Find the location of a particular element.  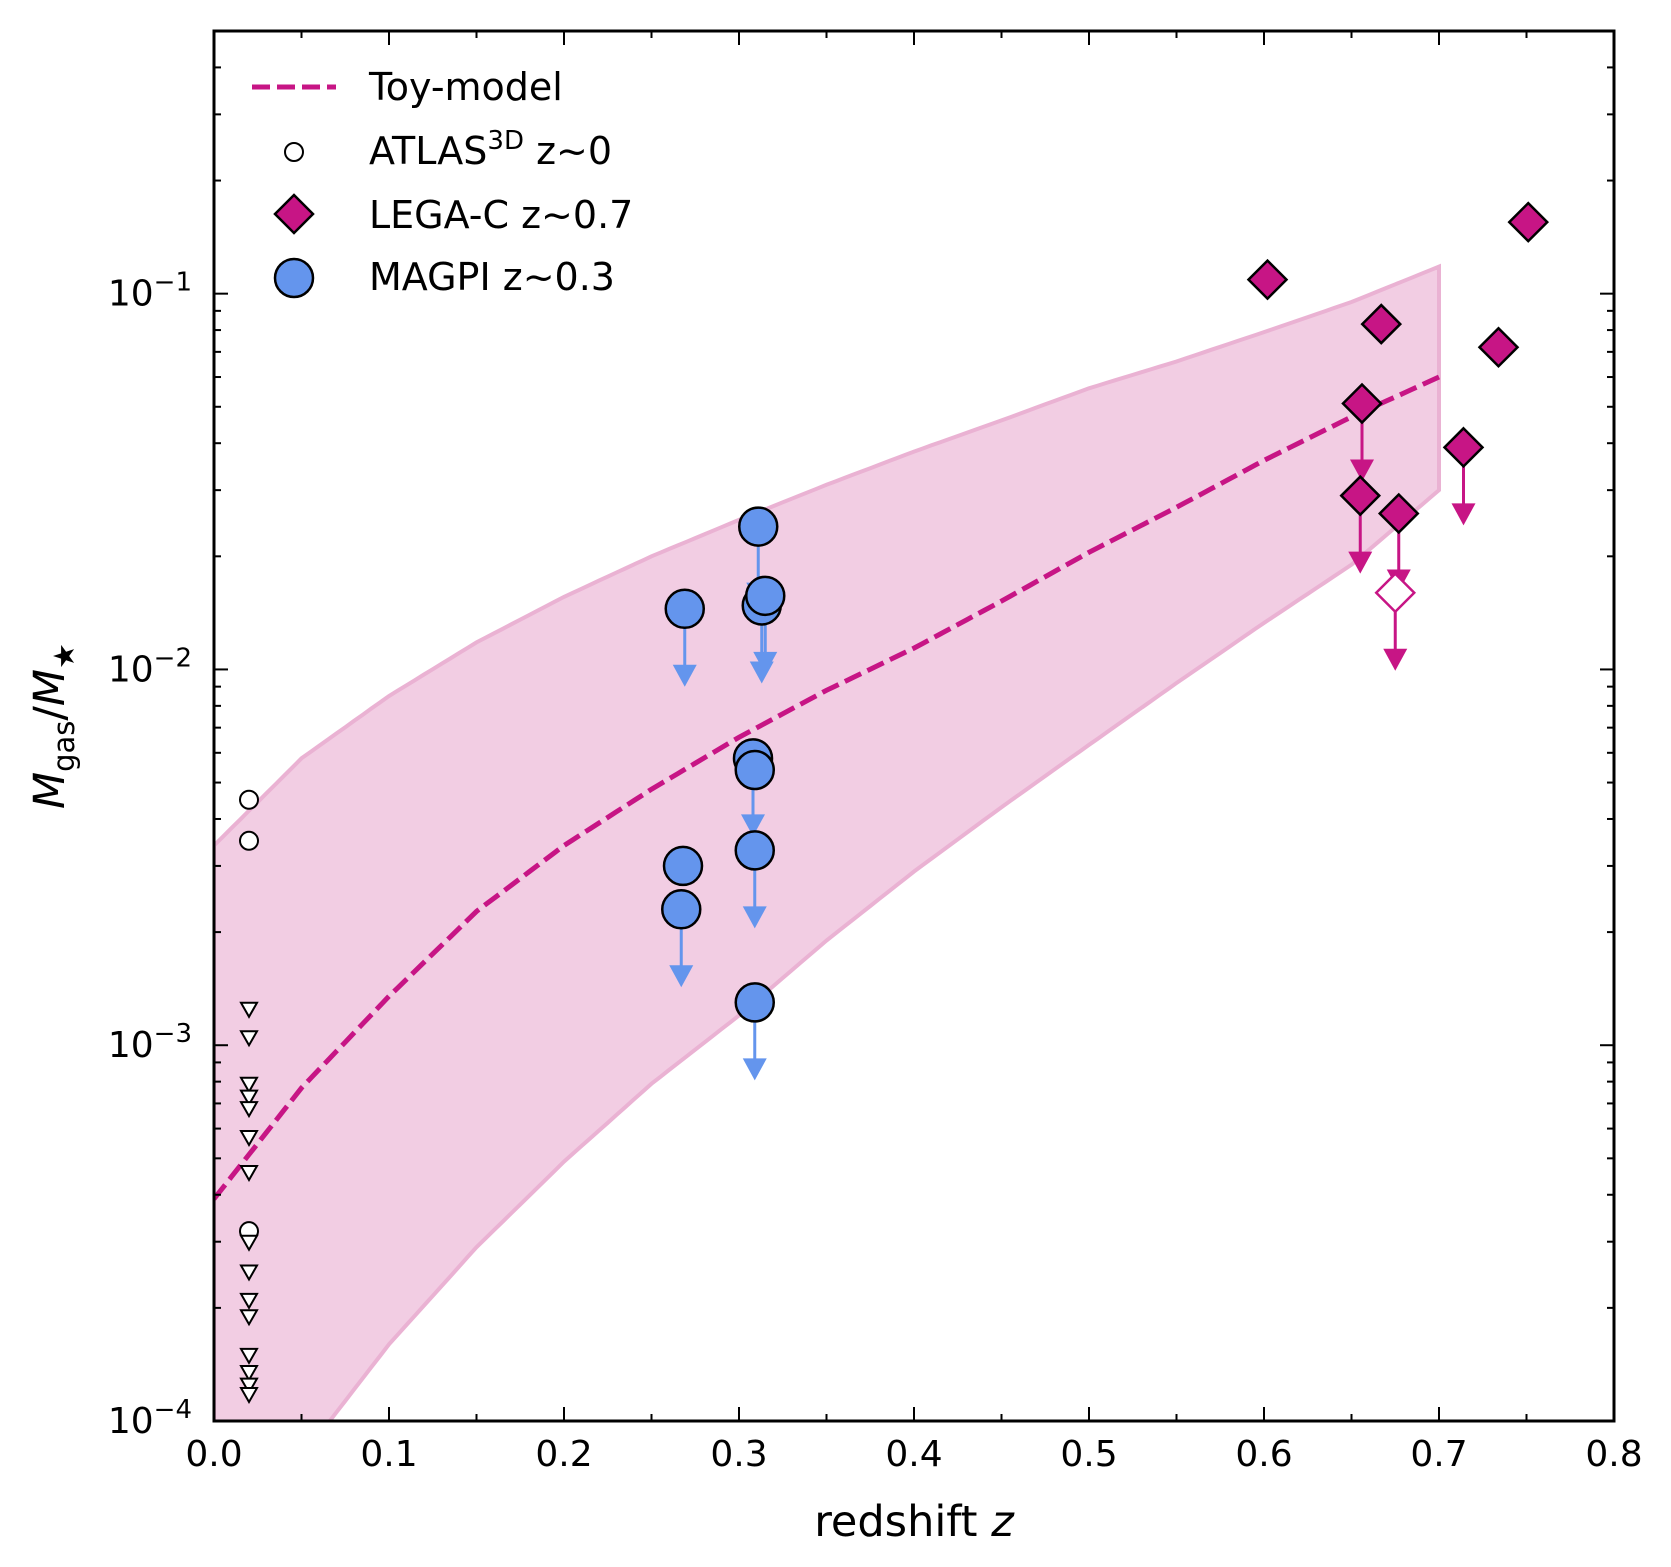

legend-magpi-swatch is located at coordinates (294, 278).